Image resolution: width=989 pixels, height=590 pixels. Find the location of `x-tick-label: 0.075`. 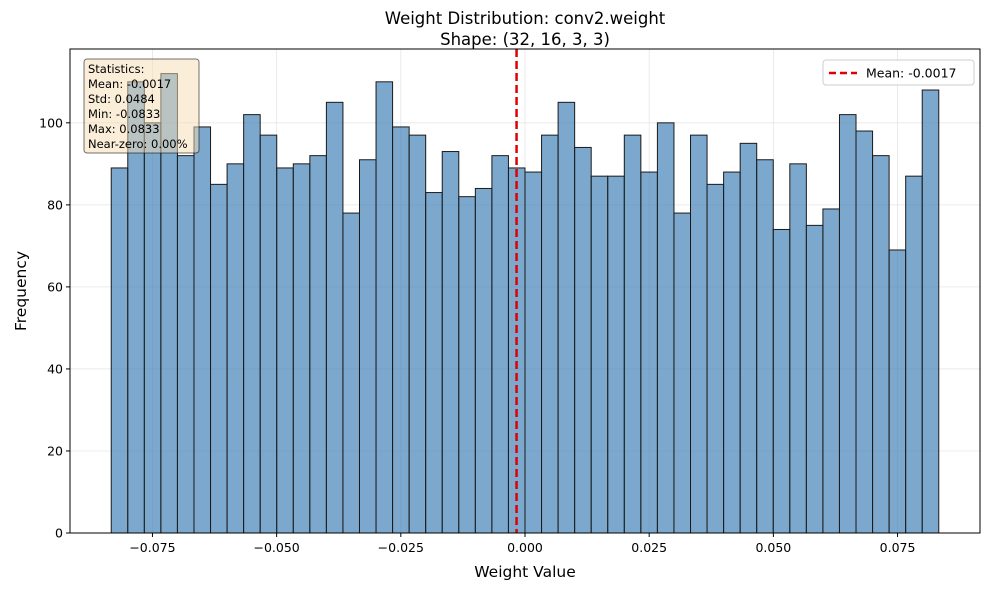

x-tick-label: 0.075 is located at coordinates (898, 547).